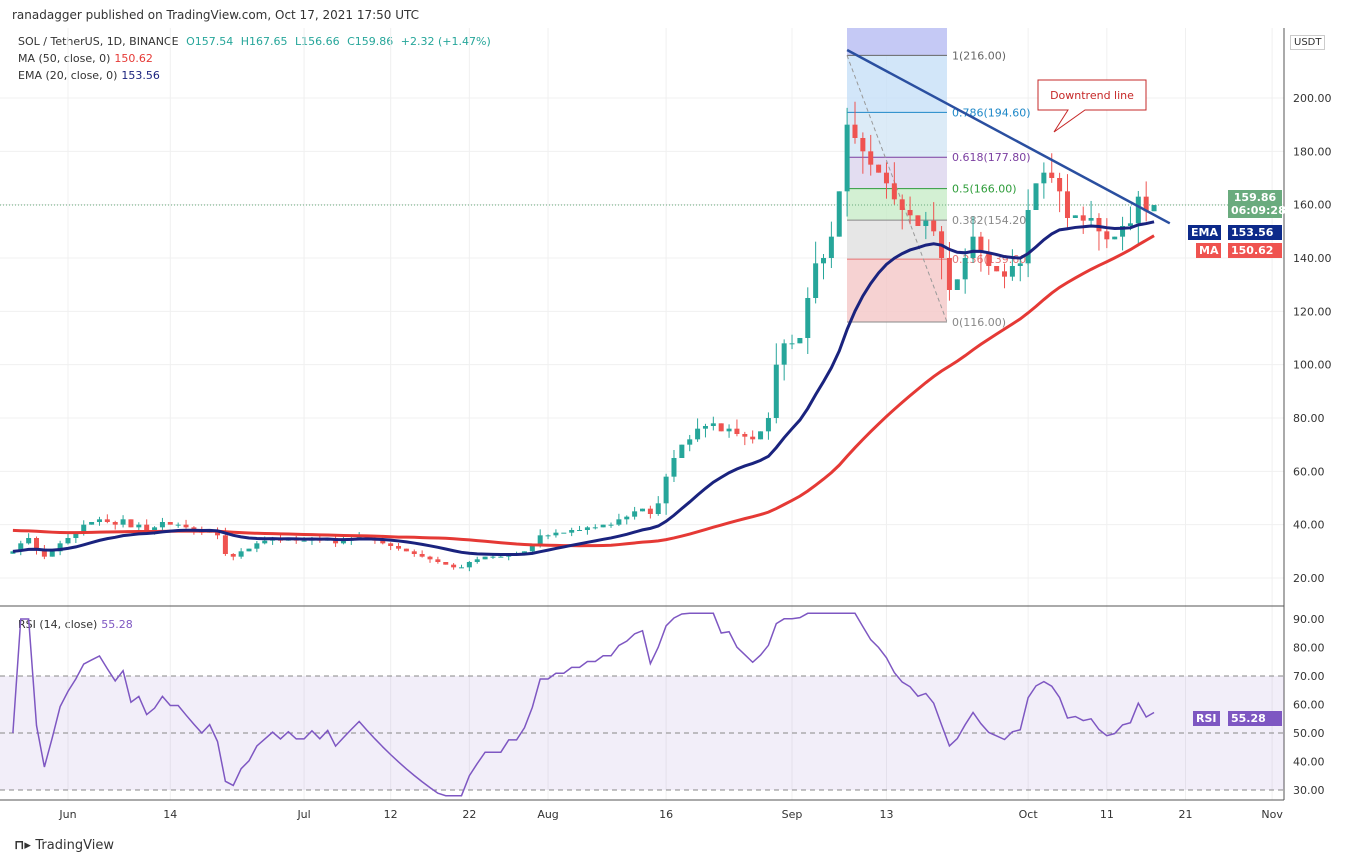  What do you see at coordinates (1312, 151) in the screenshot?
I see `price-tick-label: 180.00` at bounding box center [1312, 151].